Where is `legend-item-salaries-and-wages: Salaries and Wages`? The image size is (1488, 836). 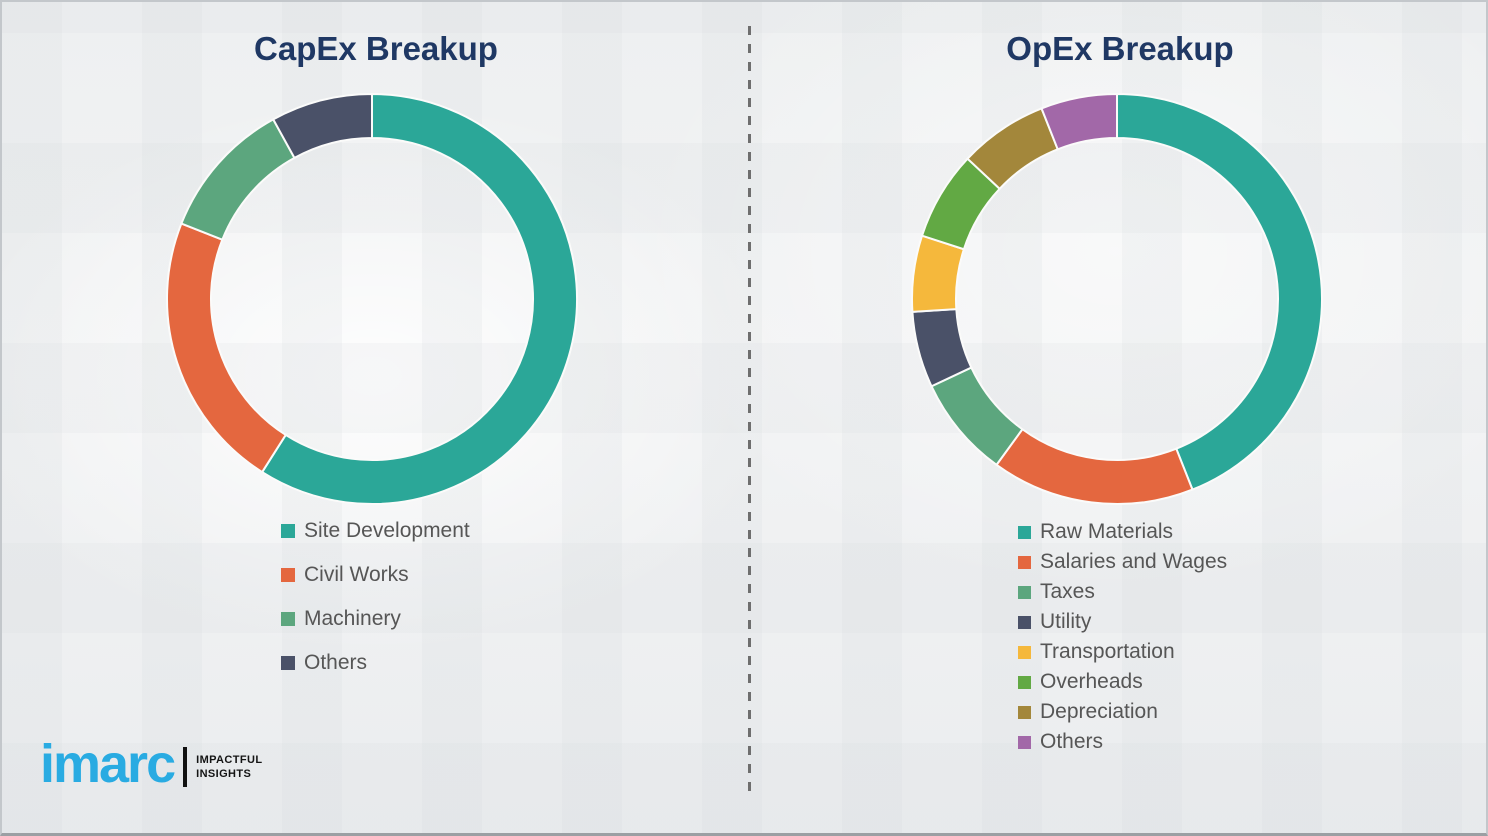 legend-item-salaries-and-wages: Salaries and Wages is located at coordinates (1122, 562).